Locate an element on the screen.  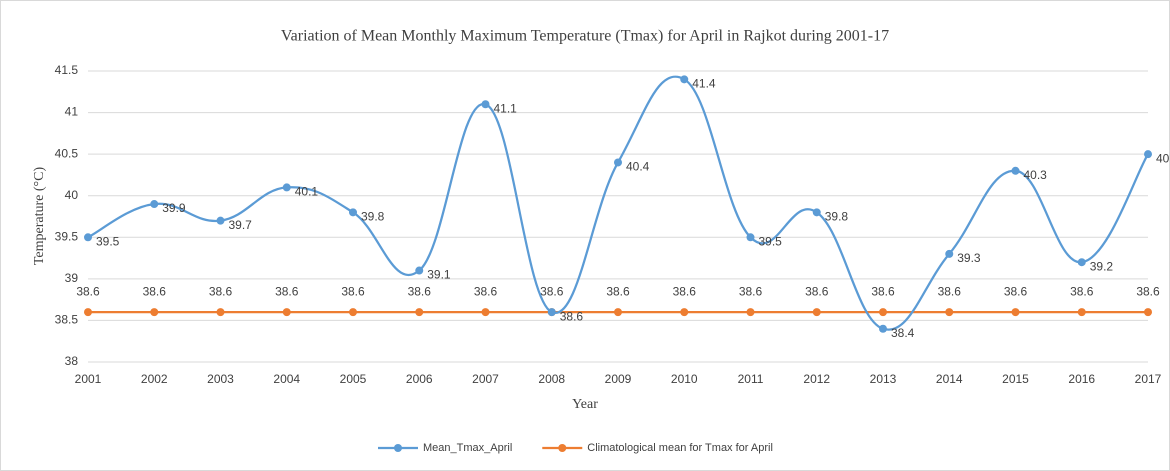
data-label: 39.2 is located at coordinates (1102, 266).